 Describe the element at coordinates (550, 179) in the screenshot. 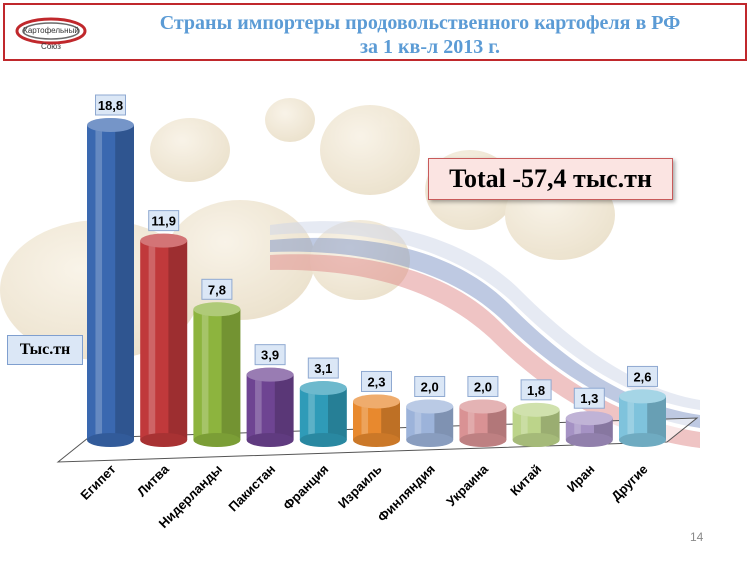

I see `total-label: Total -57,4 тыс.тн` at that location.